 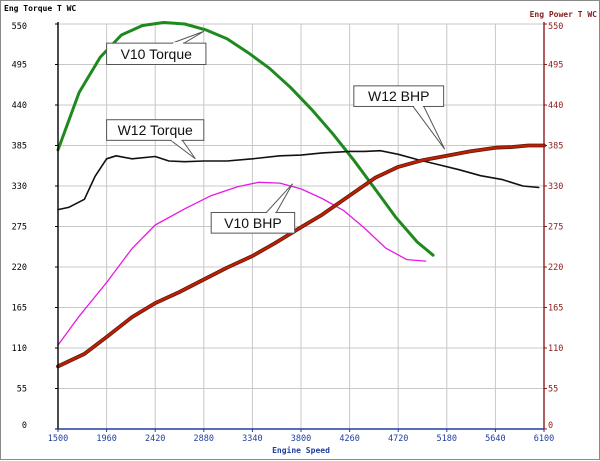 What do you see at coordinates (40, 8) in the screenshot?
I see `y-left-axis-title: Eng Torque T WC` at bounding box center [40, 8].